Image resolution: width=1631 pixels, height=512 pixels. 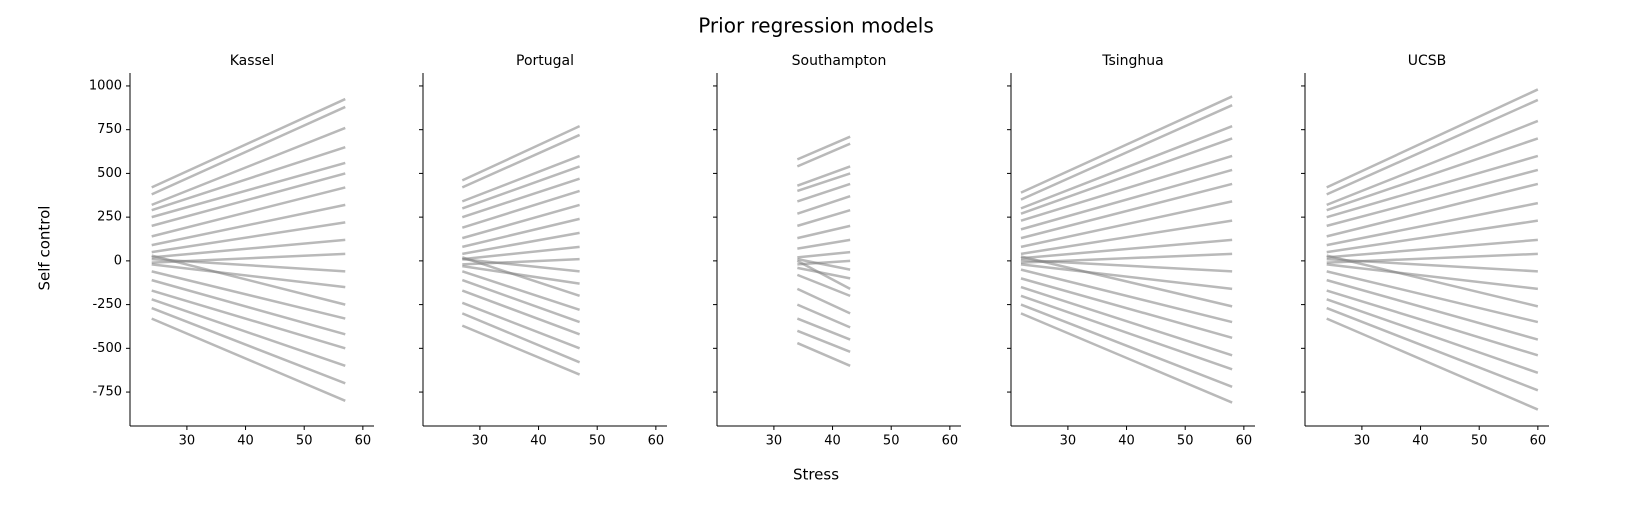 I want to click on y-tick-label: 500, so click(x=109, y=173).